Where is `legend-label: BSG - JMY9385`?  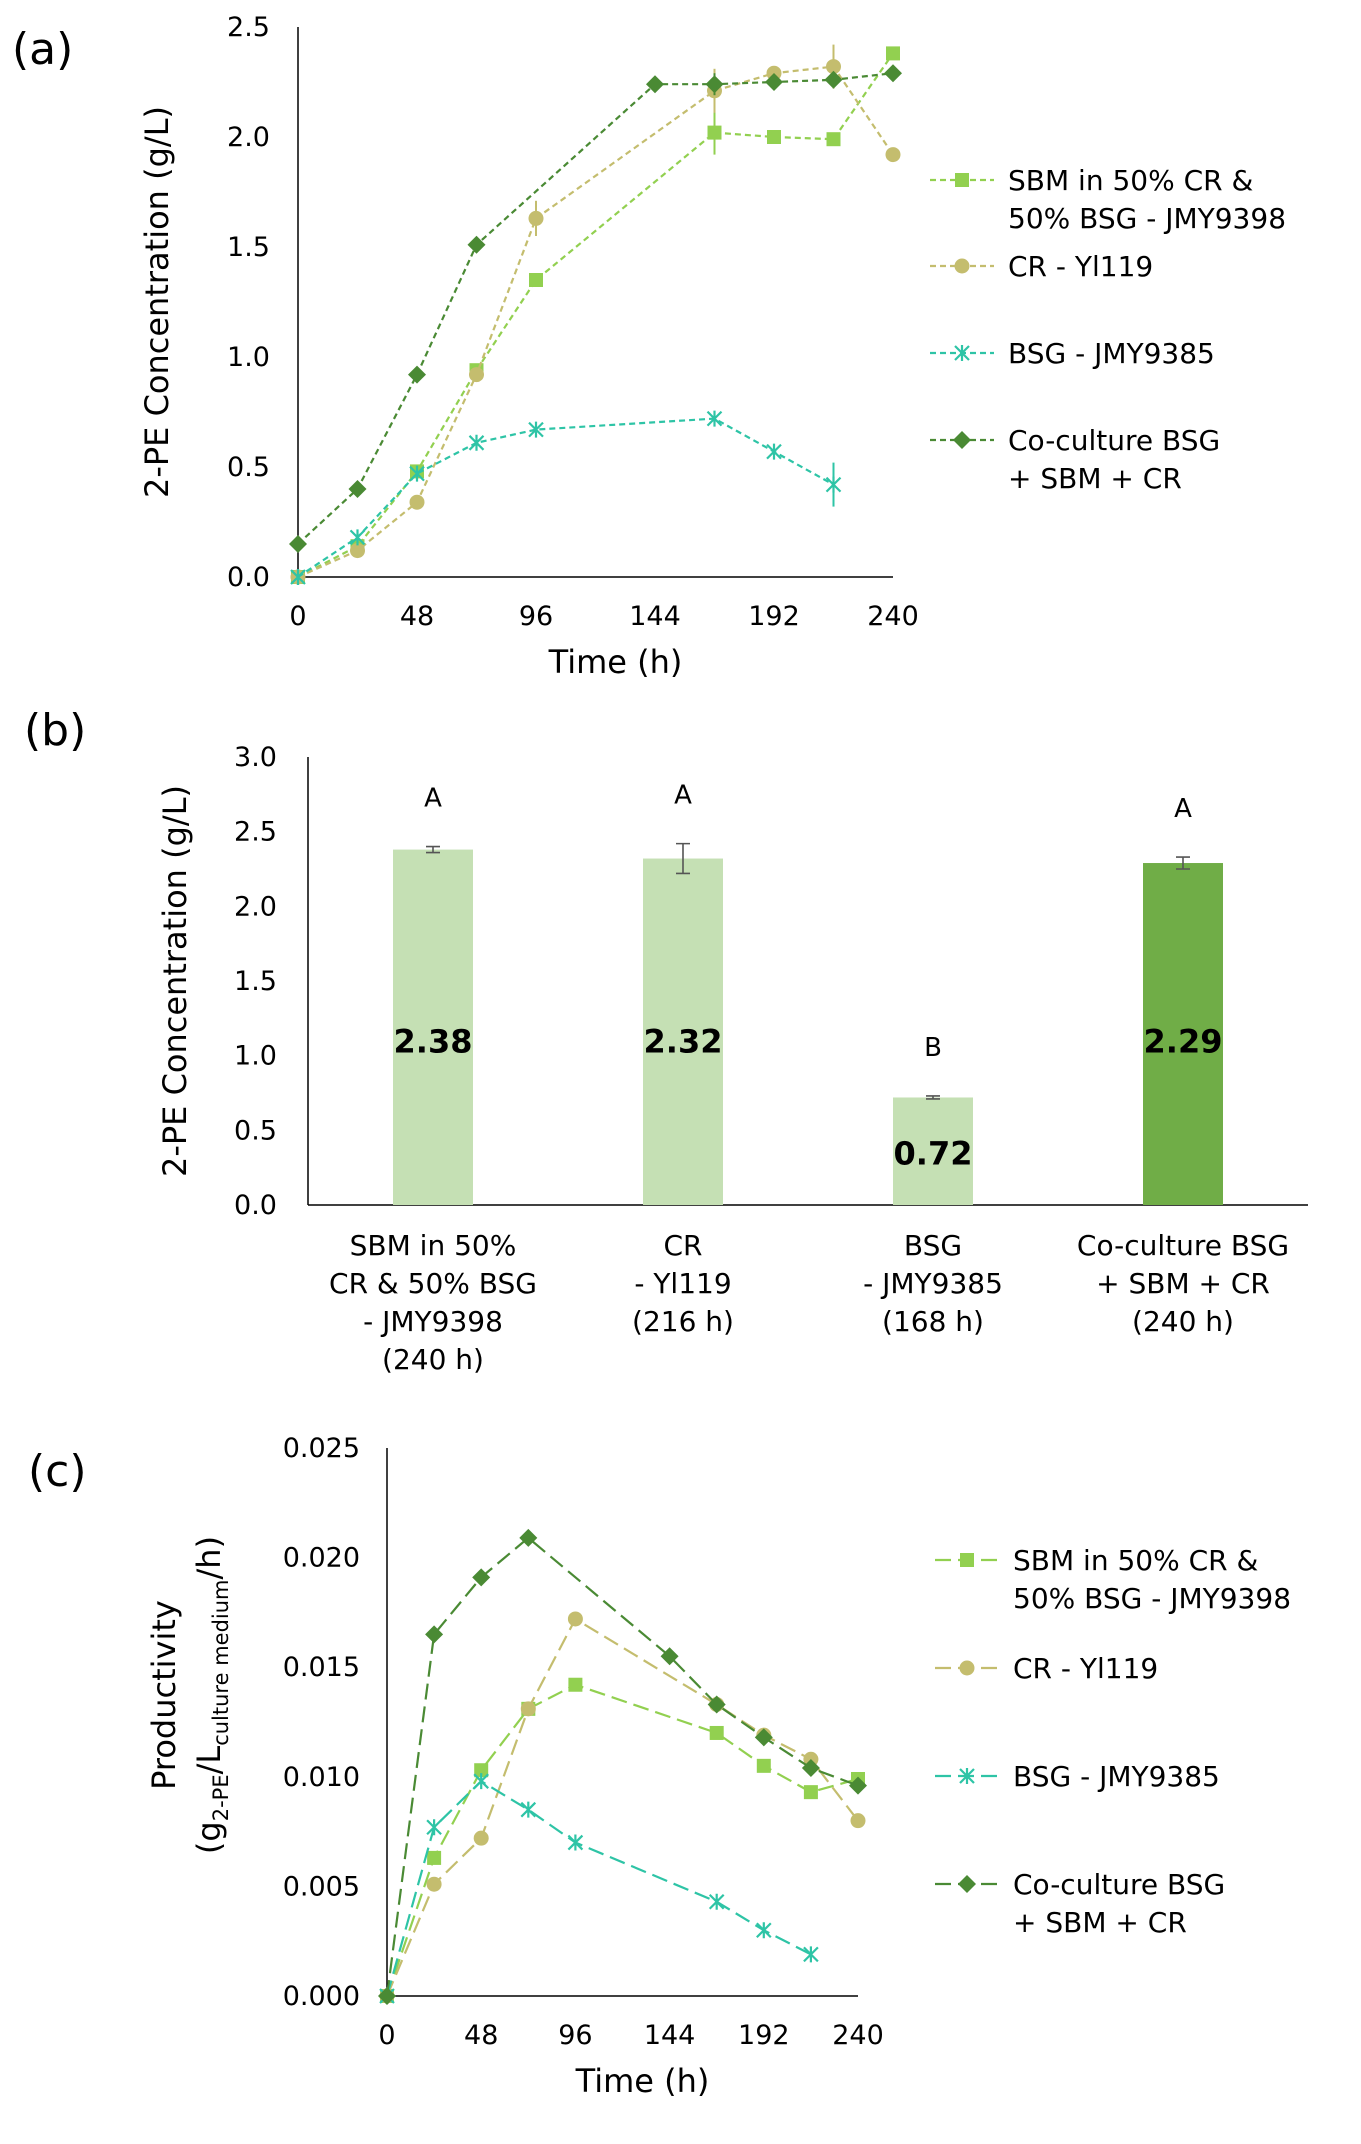
legend-label: BSG - JMY9385 is located at coordinates (1116, 1776).